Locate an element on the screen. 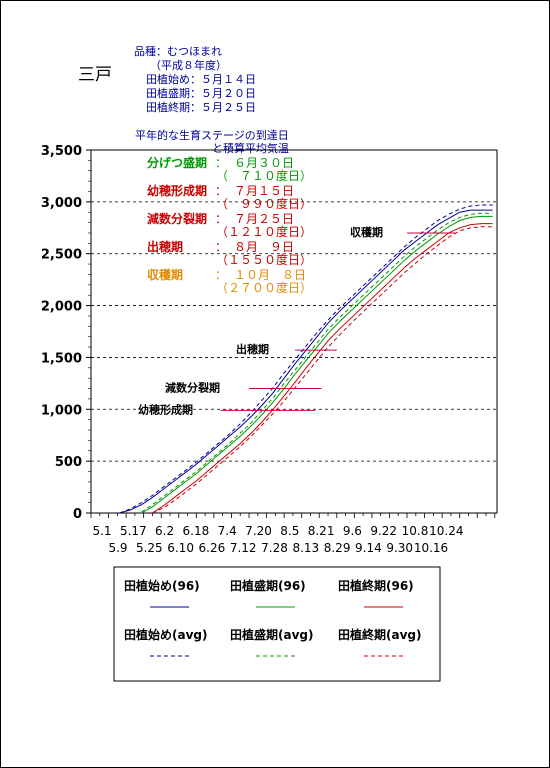 This screenshot has height=768, width=550. site-name: 三戸 is located at coordinates (95, 75).